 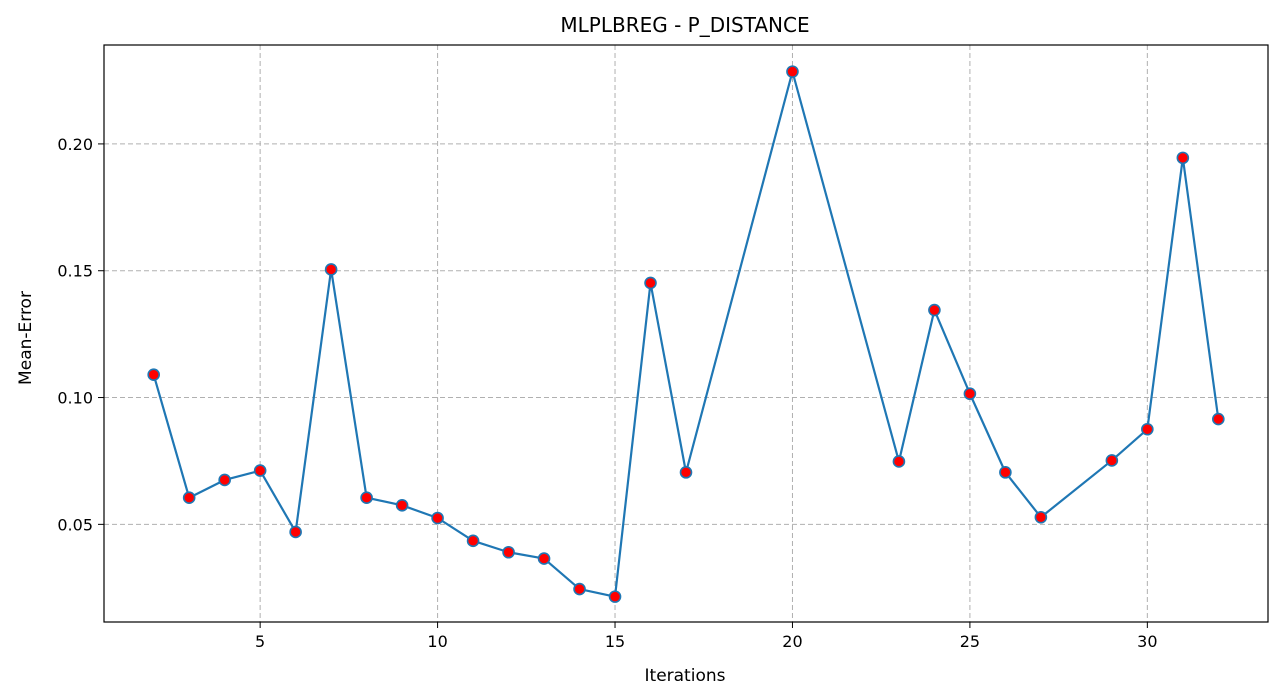 I want to click on y-tick-label: 0.15, so click(x=75, y=271).